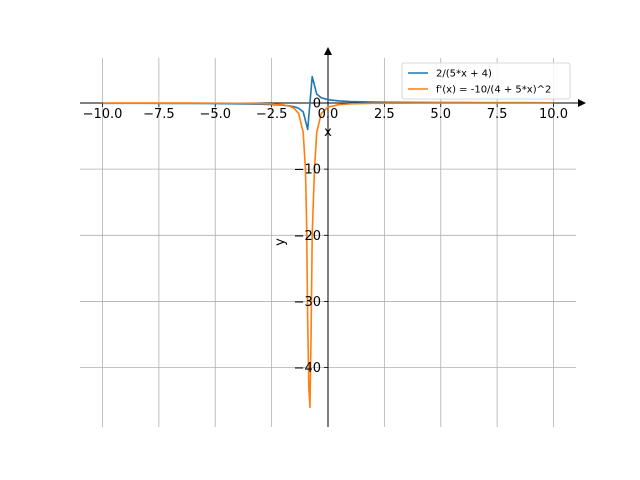 The image size is (640, 480). Describe the element at coordinates (493, 90) in the screenshot. I see `legend-label-1: f'(x) = -10/(4 + 5*x)^2` at that location.